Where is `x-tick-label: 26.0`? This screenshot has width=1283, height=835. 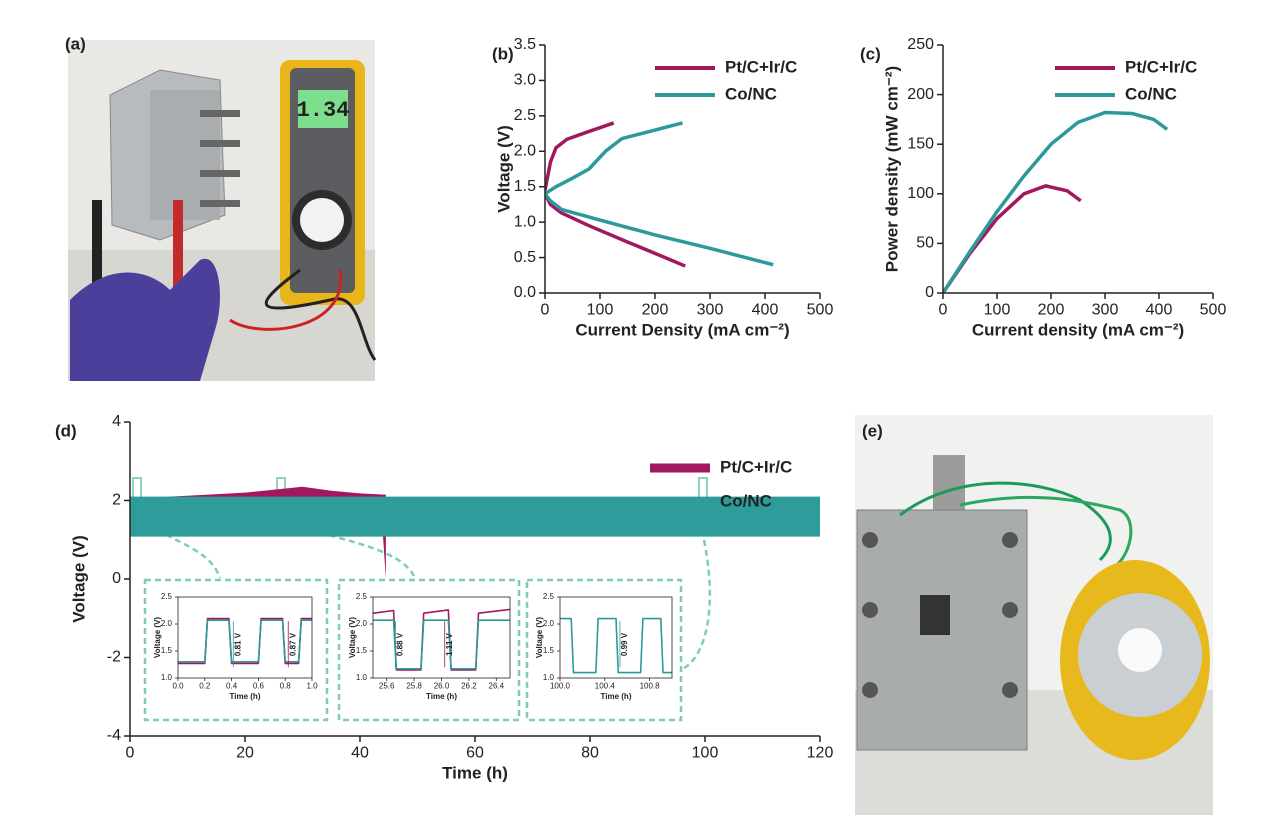
x-tick-label: 26.0 is located at coordinates (442, 686).